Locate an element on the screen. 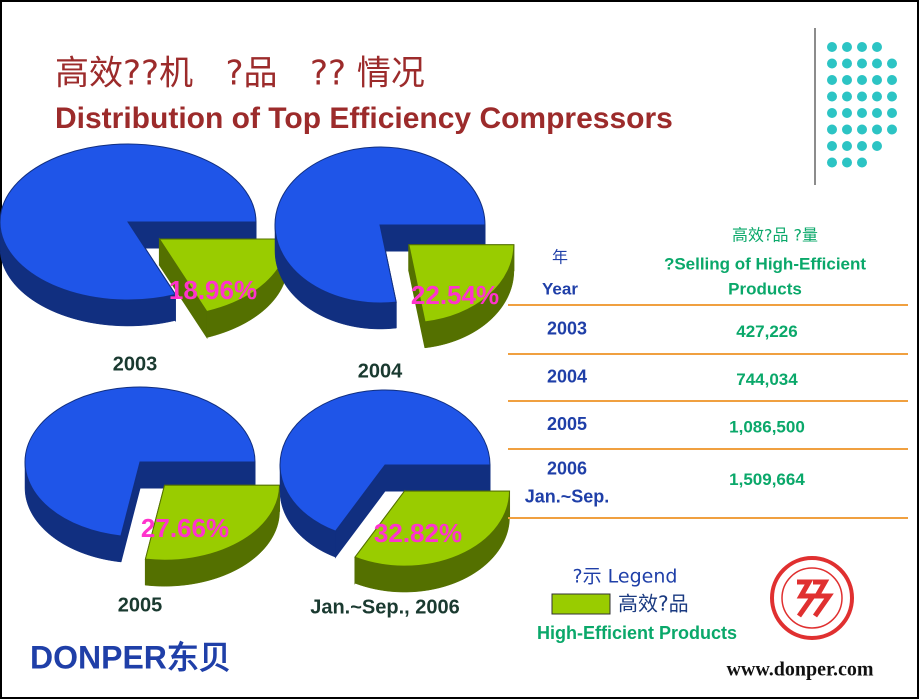 The image size is (920, 700). legend-swatch is located at coordinates (581, 604).